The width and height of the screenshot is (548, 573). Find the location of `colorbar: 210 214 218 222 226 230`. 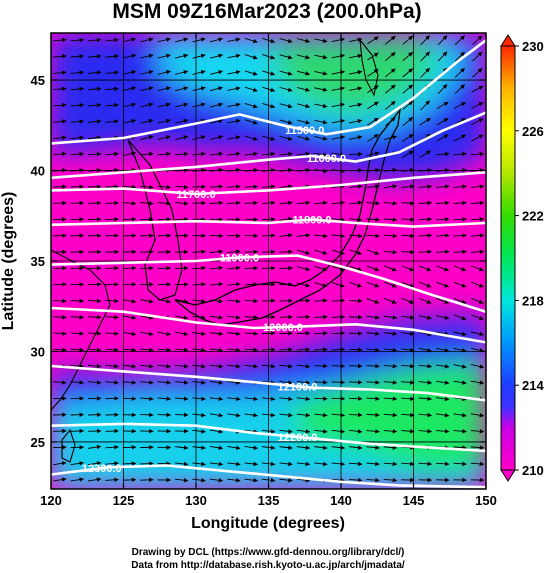

colorbar: 210 214 218 222 226 230 is located at coordinates (522, 258).